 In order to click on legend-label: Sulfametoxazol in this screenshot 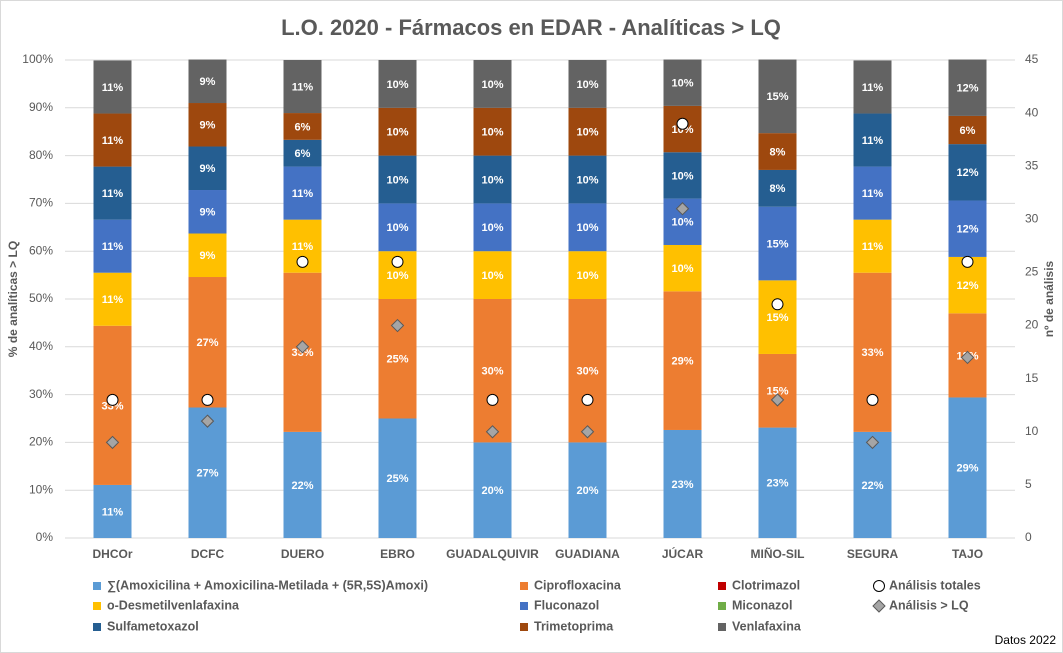, I will do `click(153, 626)`.